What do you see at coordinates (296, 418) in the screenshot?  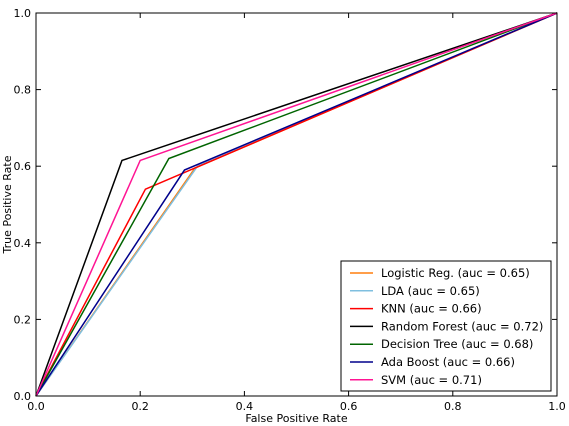 I see `x-axis-label: False Positive Rate` at bounding box center [296, 418].